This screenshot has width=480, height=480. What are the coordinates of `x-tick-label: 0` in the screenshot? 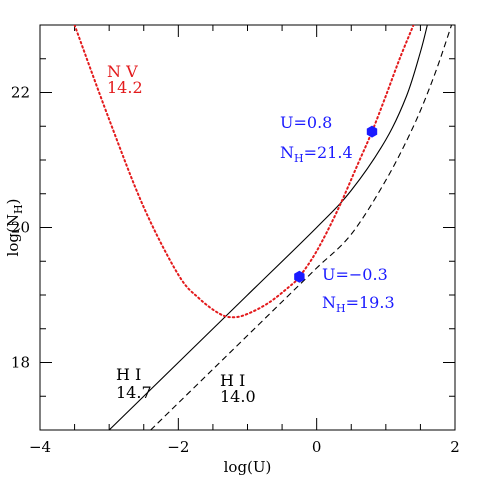 It's located at (317, 447).